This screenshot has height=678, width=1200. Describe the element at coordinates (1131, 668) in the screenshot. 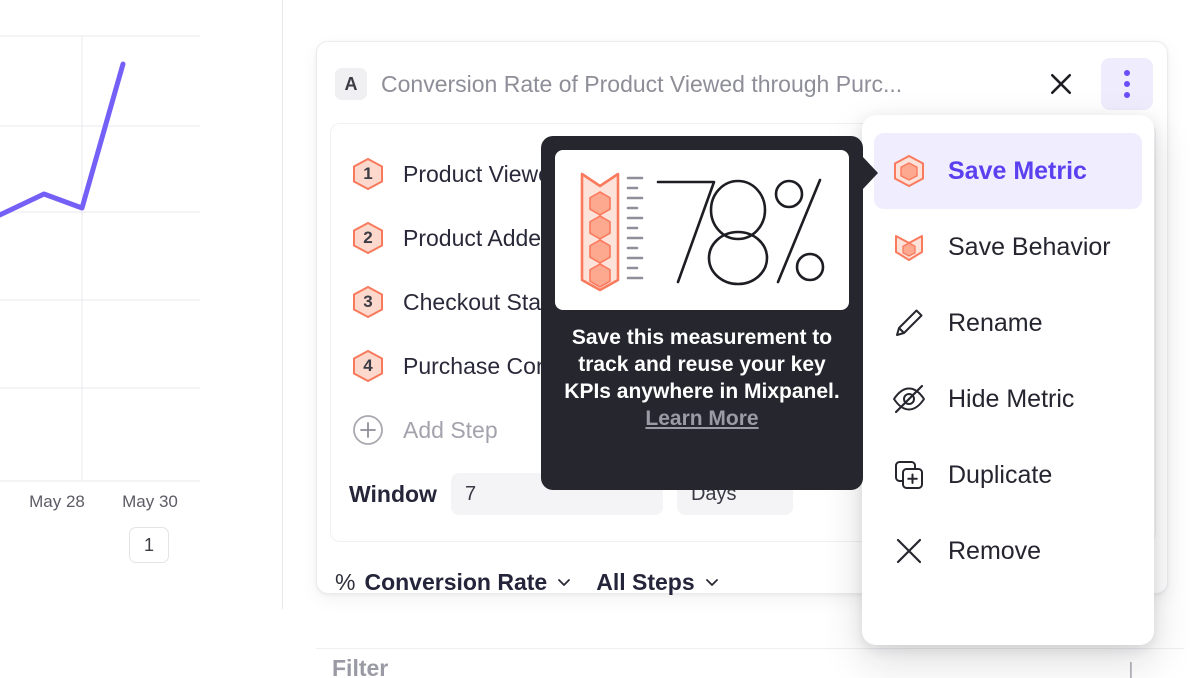

I see `filter-end-marker: |` at that location.